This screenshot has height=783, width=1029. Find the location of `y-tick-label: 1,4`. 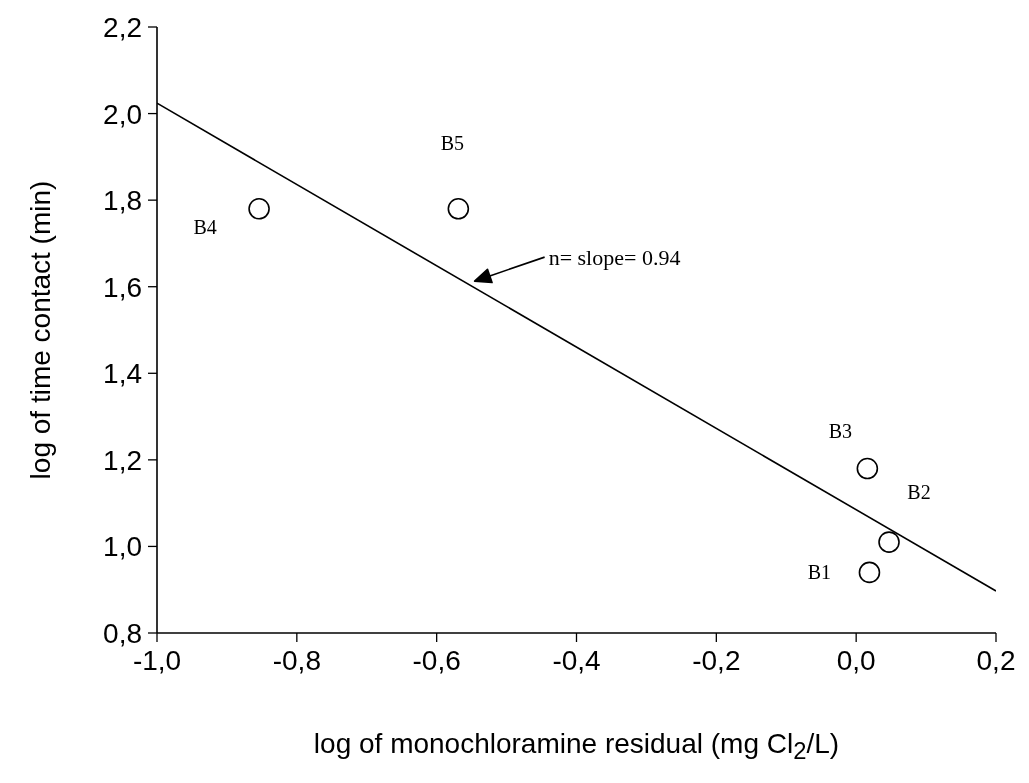

y-tick-label: 1,4 is located at coordinates (122, 374).